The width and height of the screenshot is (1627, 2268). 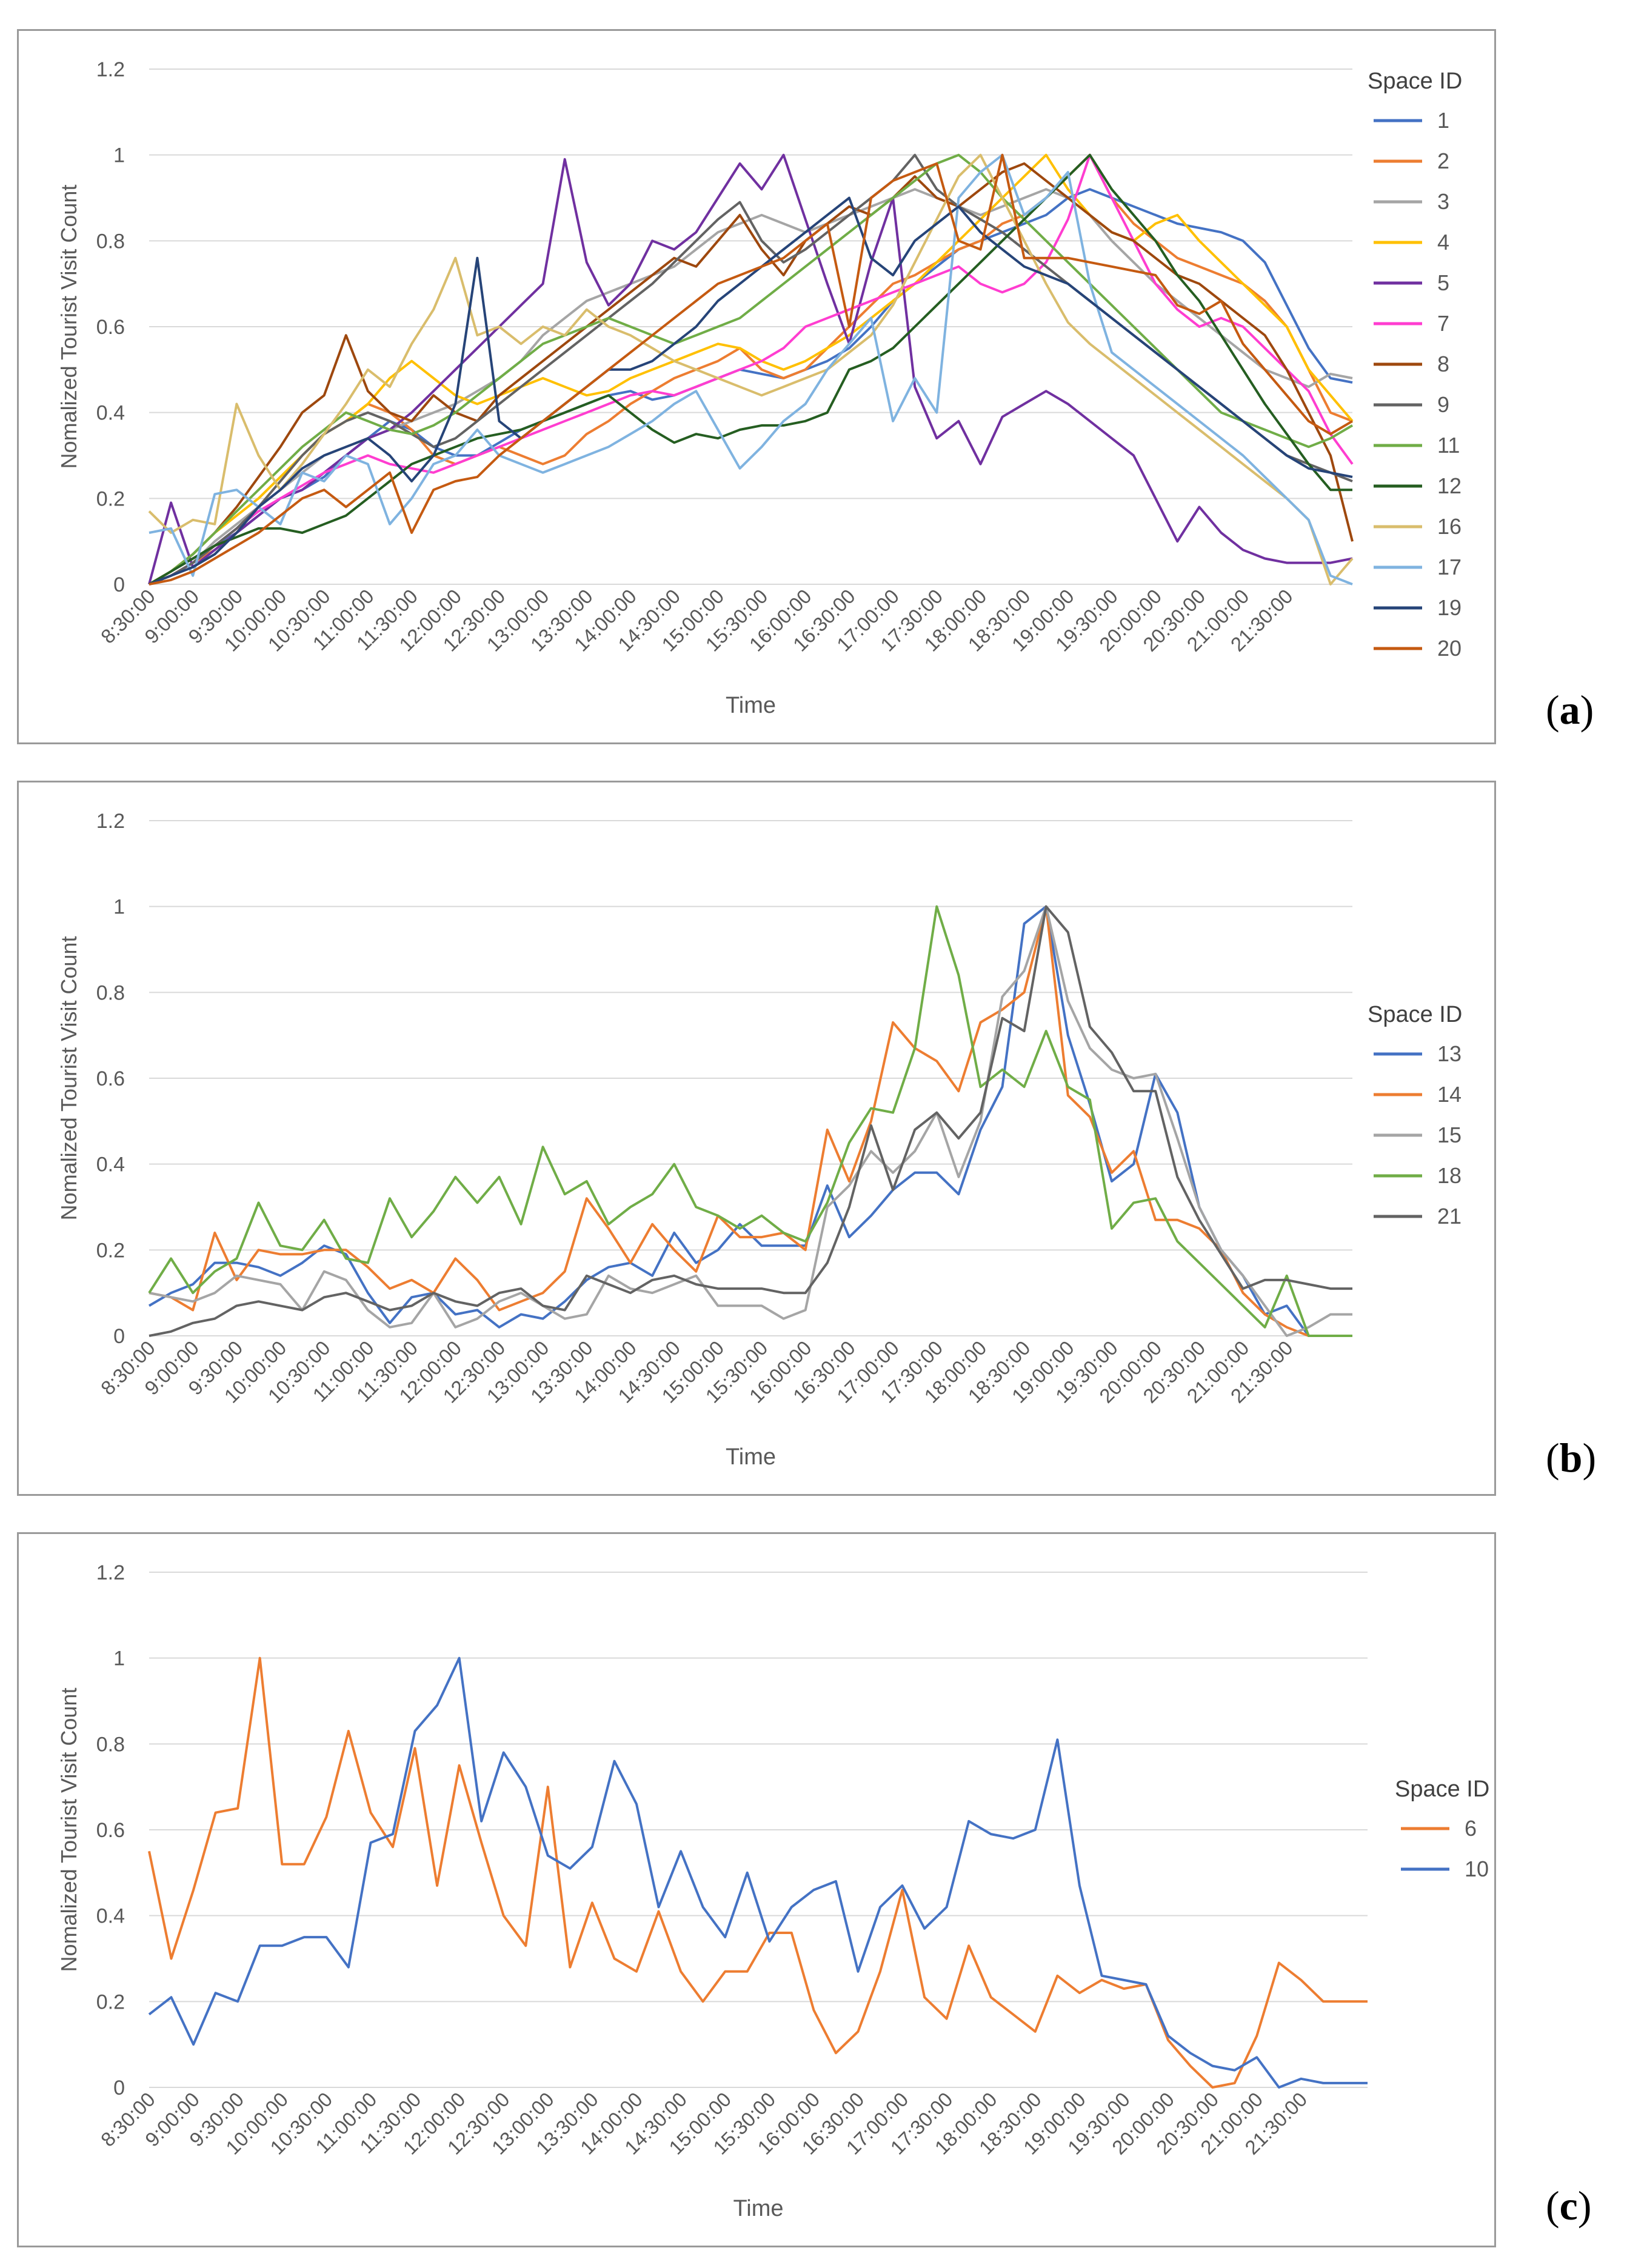 What do you see at coordinates (758, 2208) in the screenshot?
I see `cc-x-axis-title: Time` at bounding box center [758, 2208].